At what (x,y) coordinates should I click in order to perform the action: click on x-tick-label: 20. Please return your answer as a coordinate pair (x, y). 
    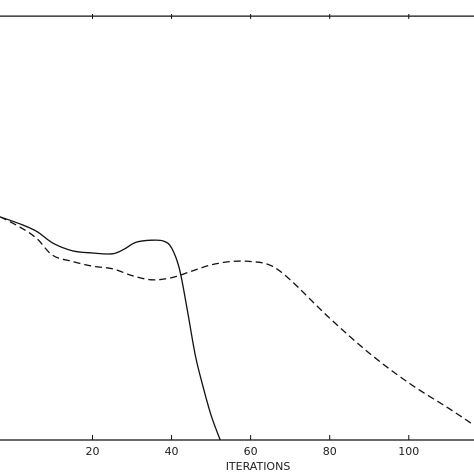
    Looking at the image, I should click on (93, 451).